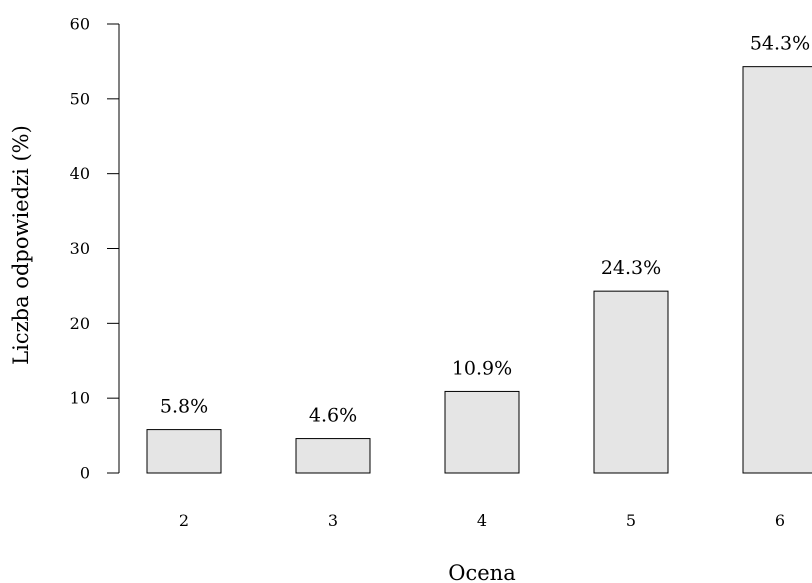  What do you see at coordinates (184, 520) in the screenshot?
I see `x-tick-label: 2` at bounding box center [184, 520].